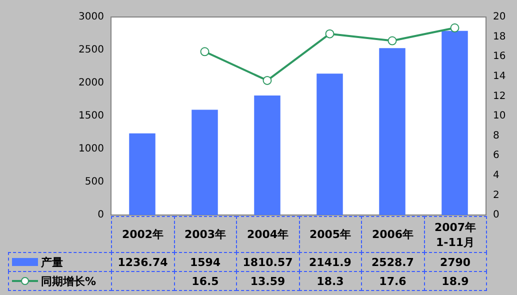  I want to click on y-tick-label: 2500, so click(91, 50).